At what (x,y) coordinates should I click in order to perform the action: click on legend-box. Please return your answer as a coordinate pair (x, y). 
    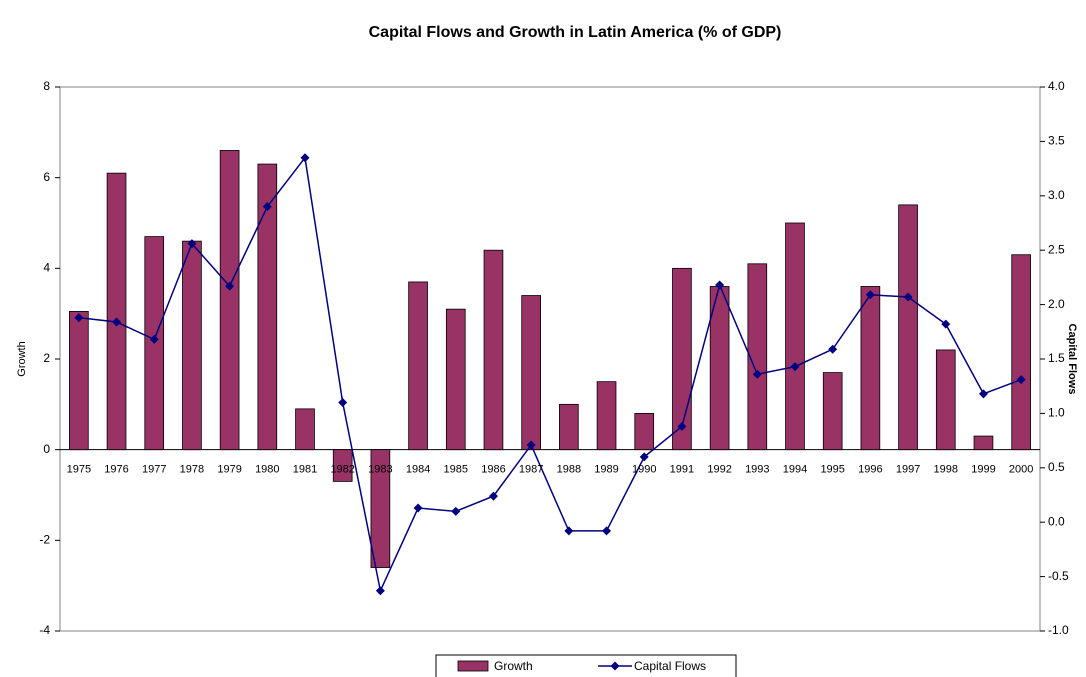
    Looking at the image, I should click on (586, 665).